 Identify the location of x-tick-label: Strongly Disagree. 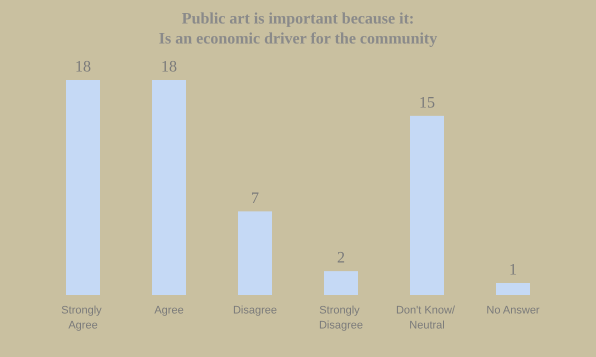
(341, 318).